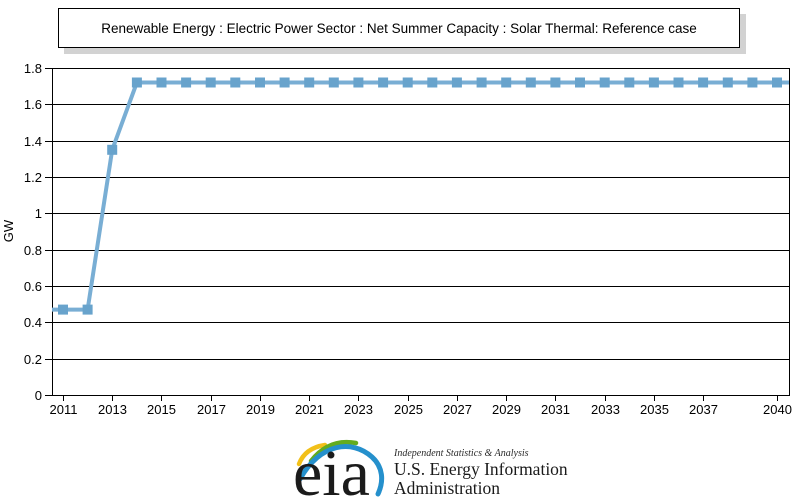 Image resolution: width=800 pixels, height=500 pixels. Describe the element at coordinates (33, 68) in the screenshot. I see `y-tick-label: 1.8` at that location.